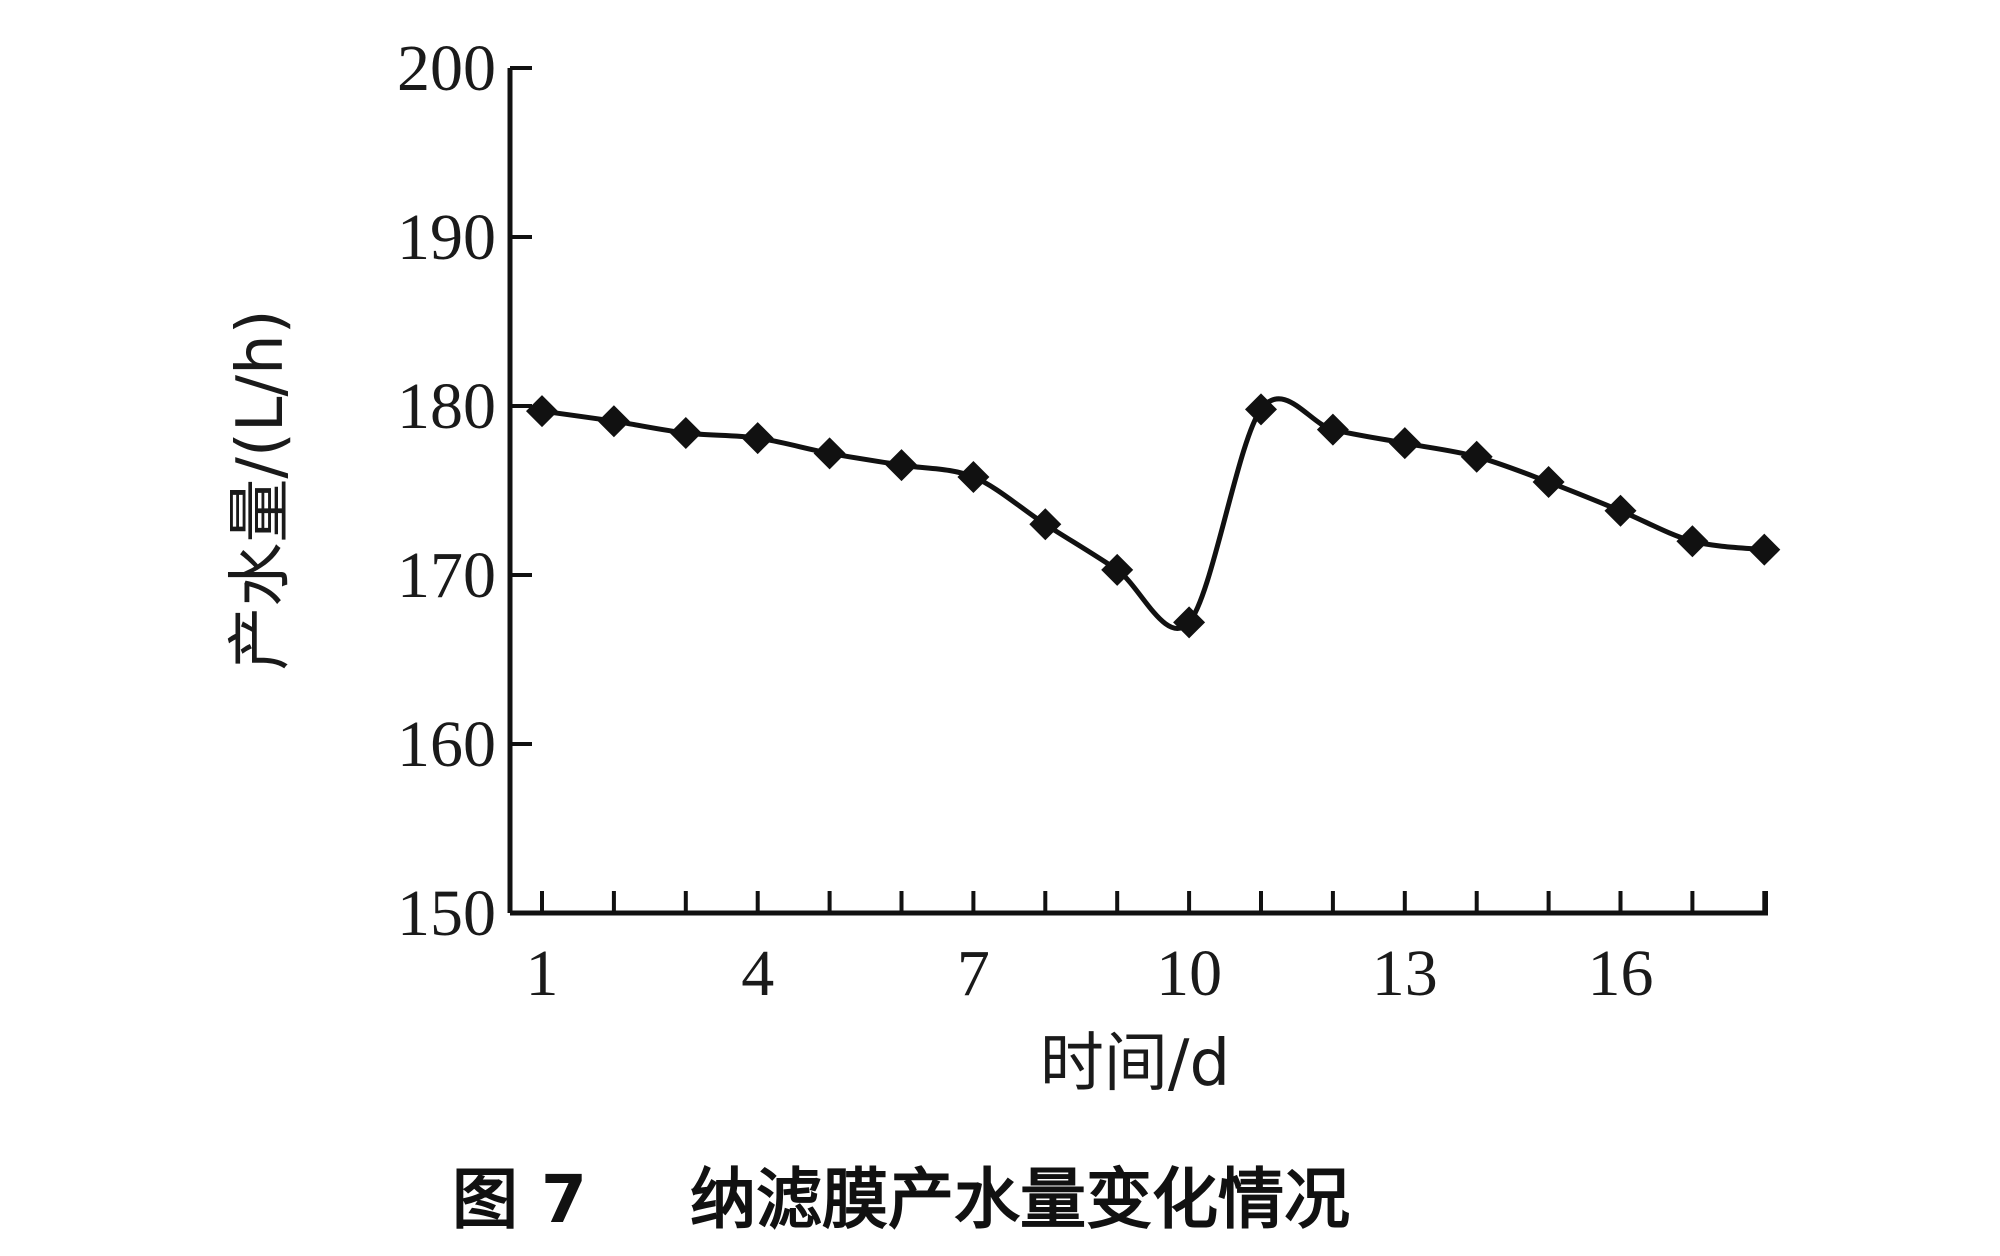 The height and width of the screenshot is (1256, 2000). I want to click on y-tick-label: 160, so click(446, 744).